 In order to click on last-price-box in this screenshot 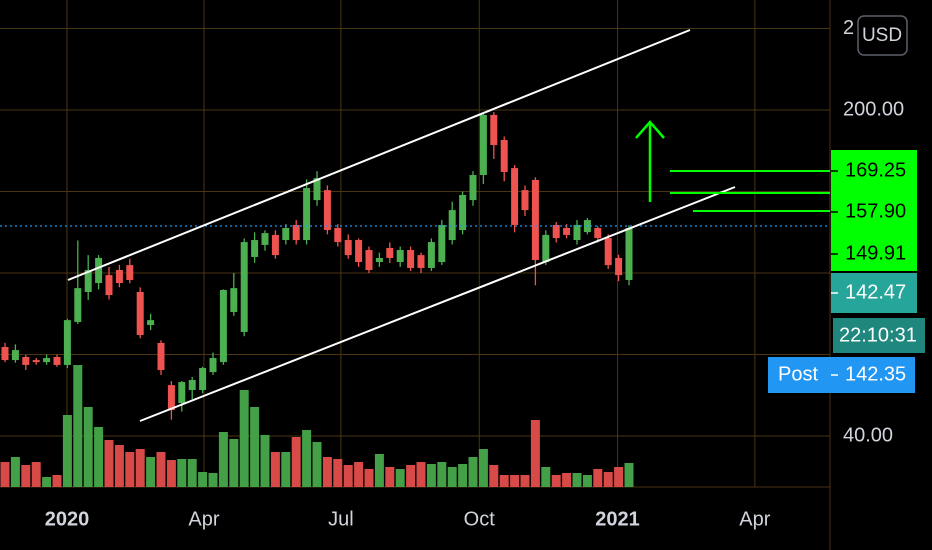, I will do `click(874, 293)`.